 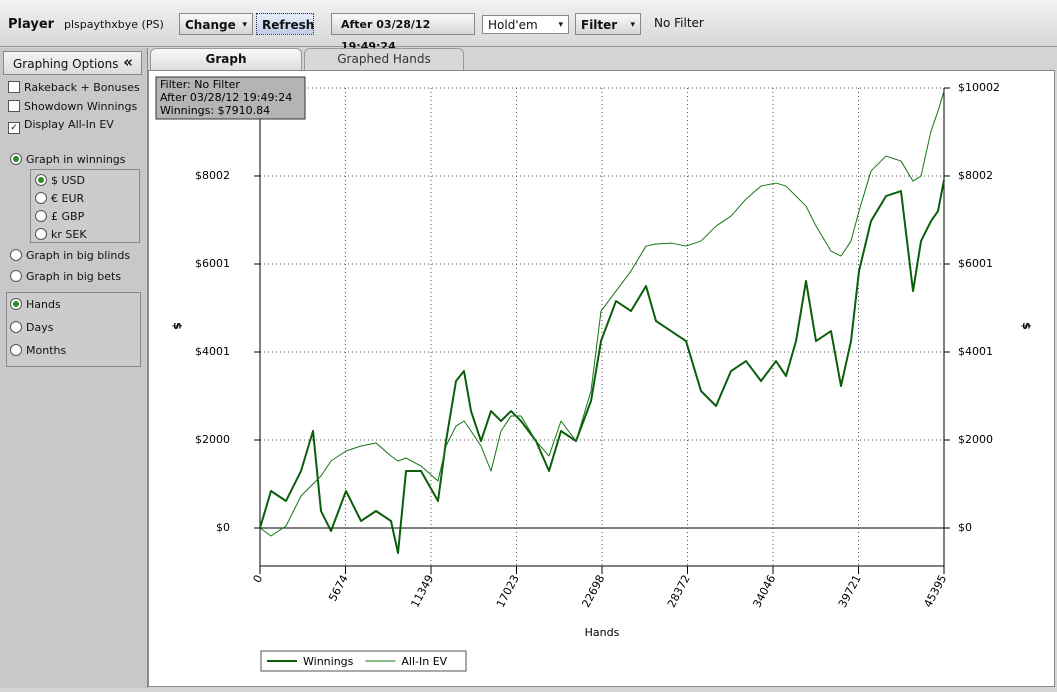 I want to click on y-tick-label: $6001, so click(x=212, y=263).